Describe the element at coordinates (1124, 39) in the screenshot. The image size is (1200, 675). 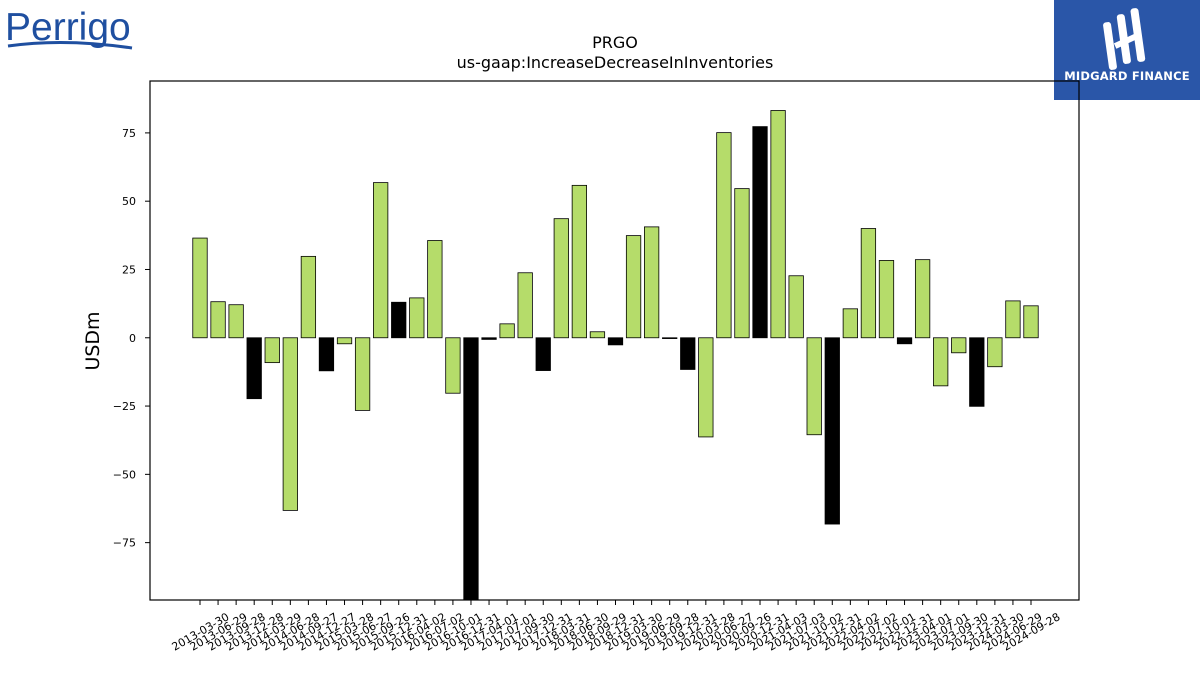
I see `midgard-logo-mark` at that location.